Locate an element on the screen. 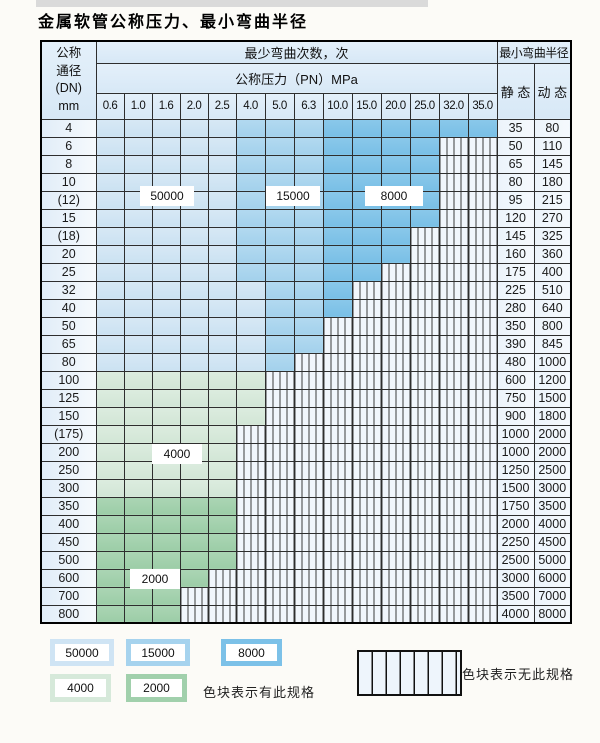 This screenshot has height=743, width=600. dynamic-value: 325 is located at coordinates (552, 236).